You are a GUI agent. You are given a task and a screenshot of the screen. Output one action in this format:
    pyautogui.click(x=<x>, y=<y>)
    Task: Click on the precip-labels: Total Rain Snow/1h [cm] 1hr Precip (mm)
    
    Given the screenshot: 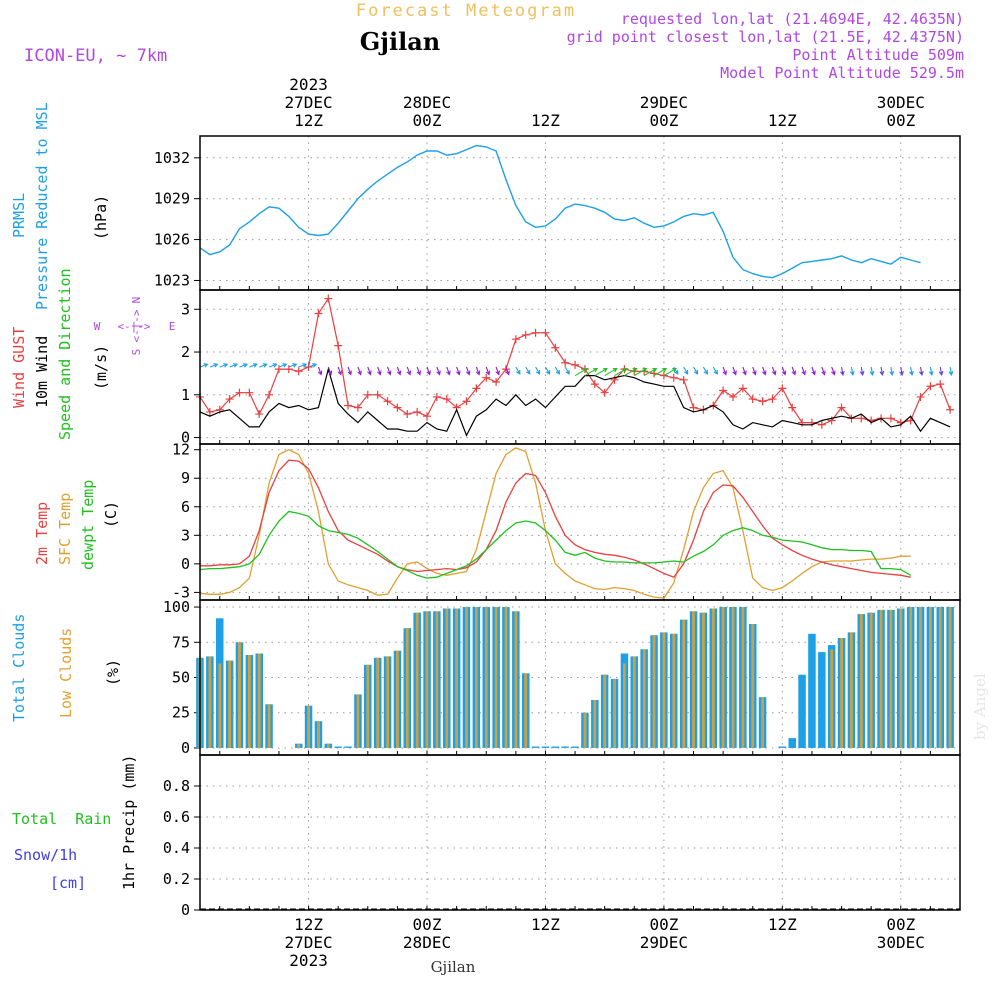 What is the action you would take?
    pyautogui.click(x=75, y=823)
    